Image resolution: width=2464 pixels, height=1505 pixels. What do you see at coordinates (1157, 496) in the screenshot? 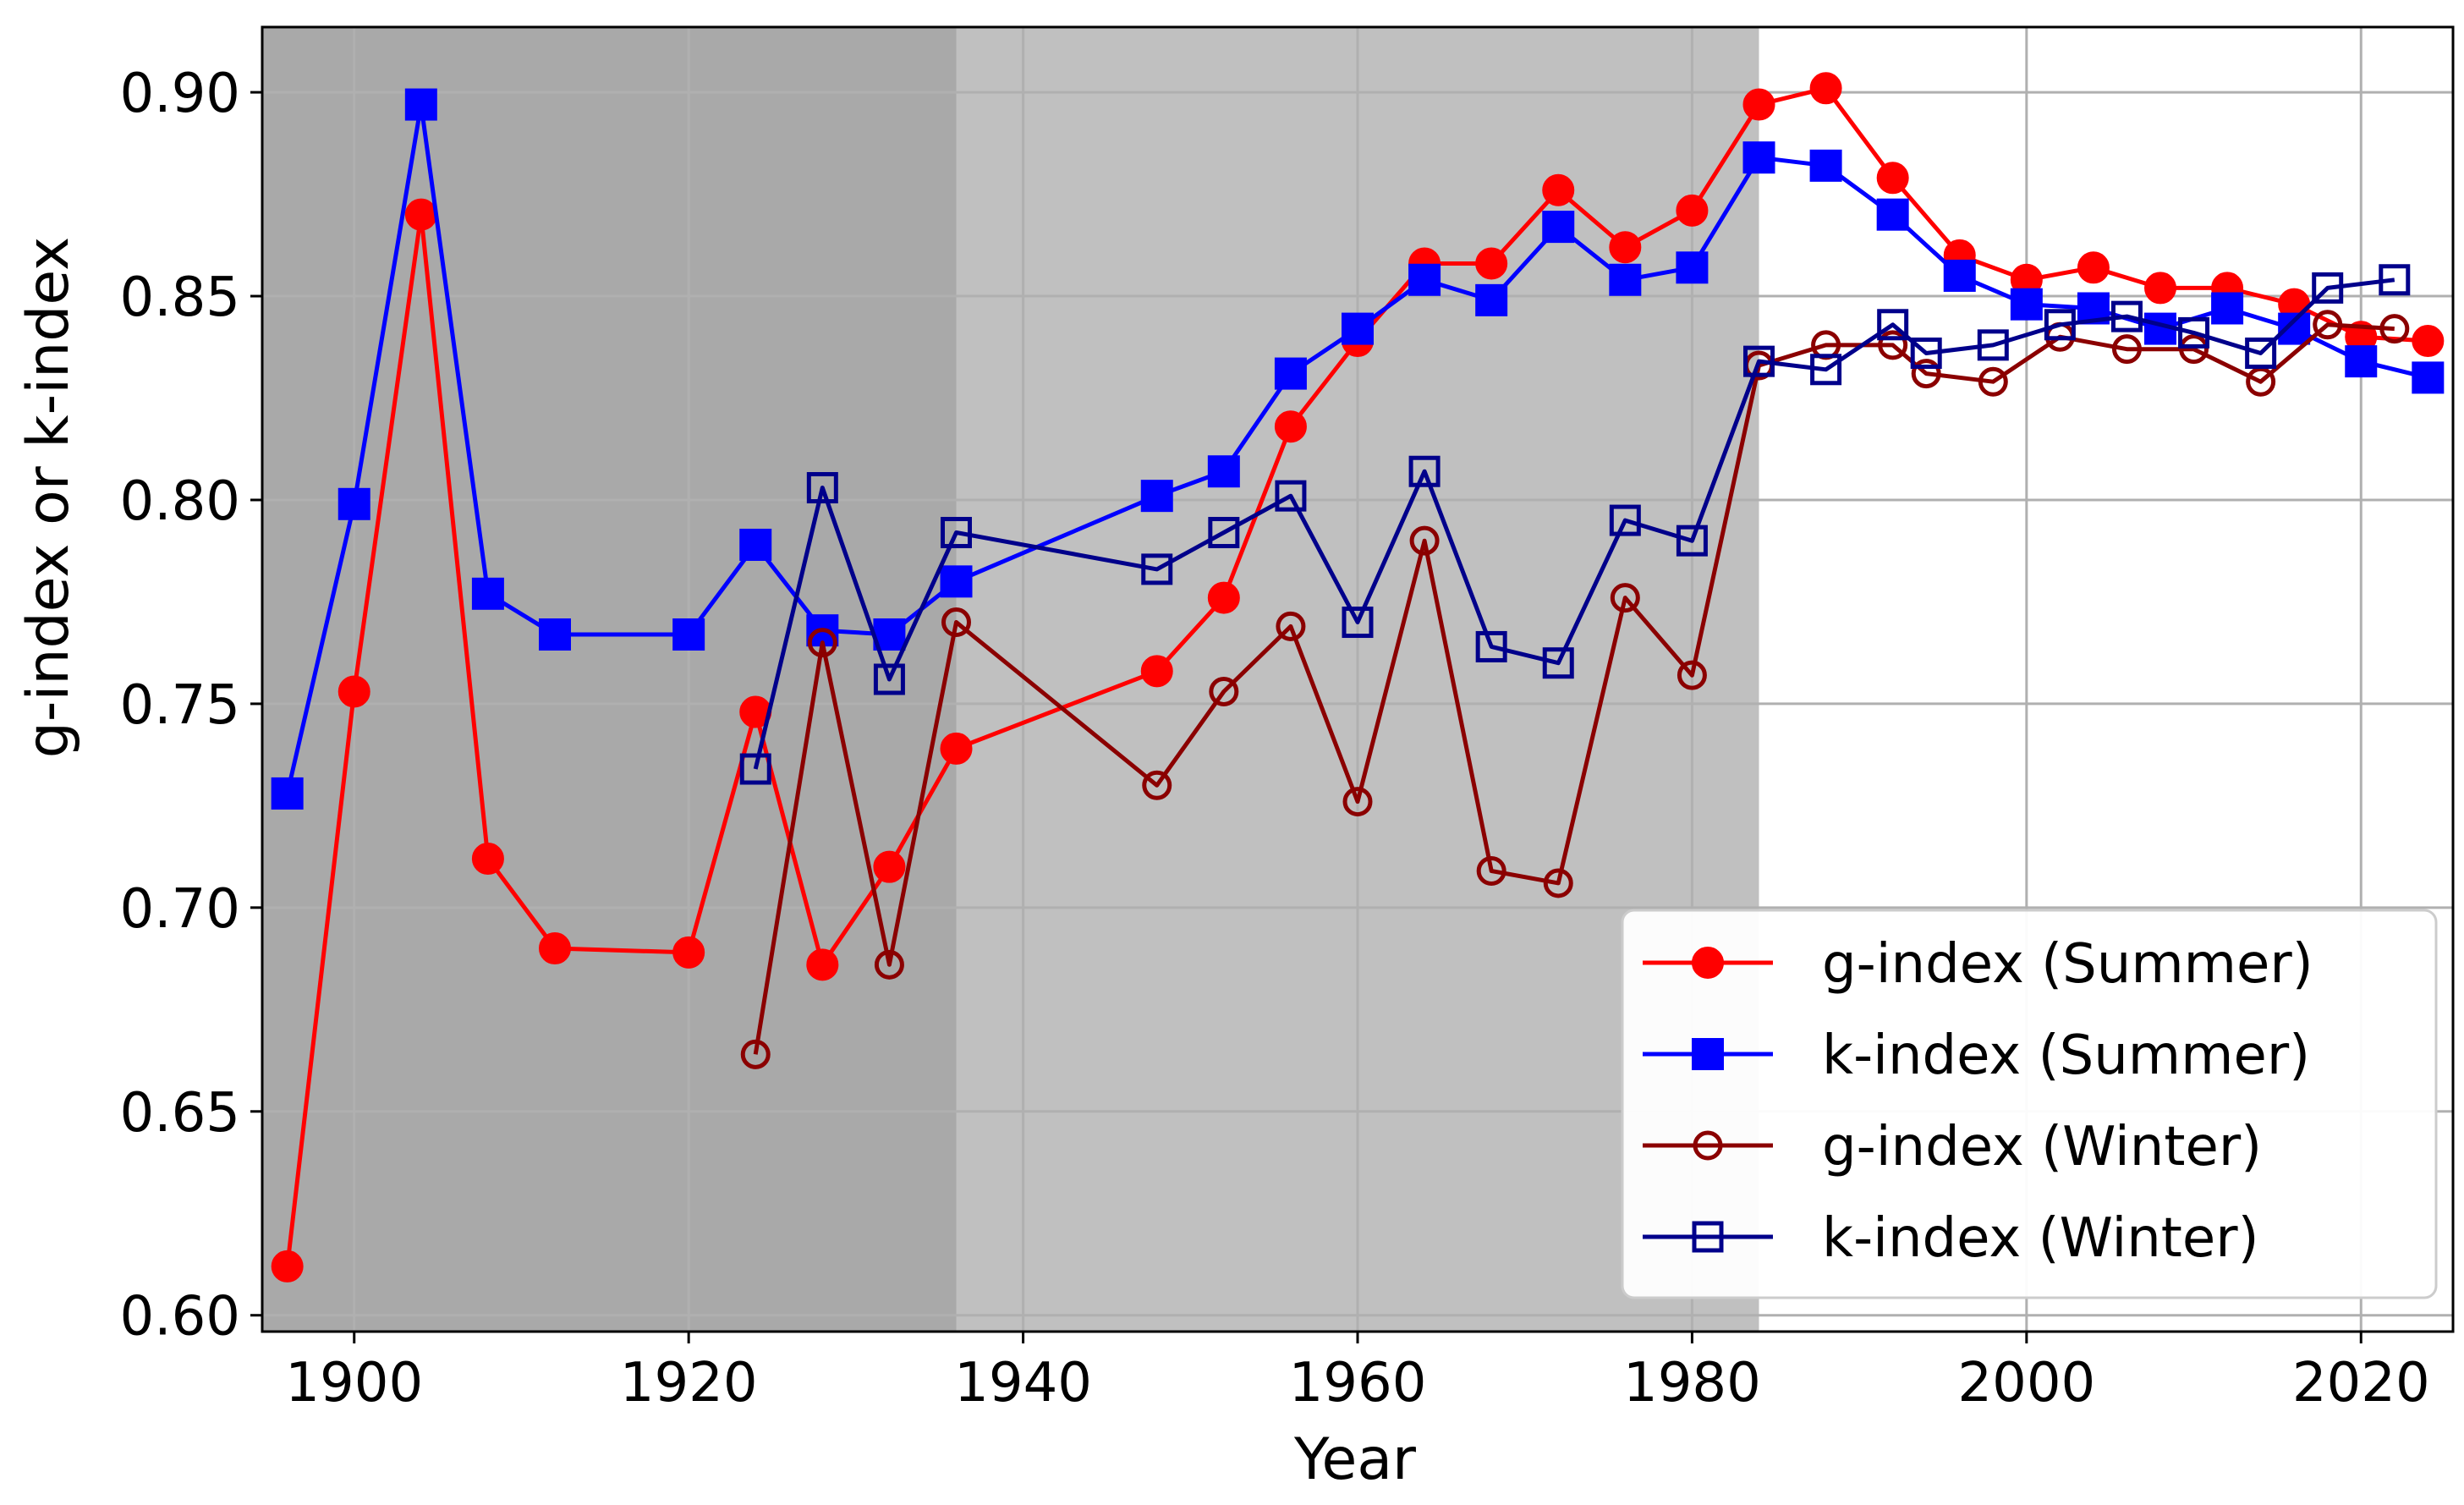
I see `data-point-k-index-summer-1948` at bounding box center [1157, 496].